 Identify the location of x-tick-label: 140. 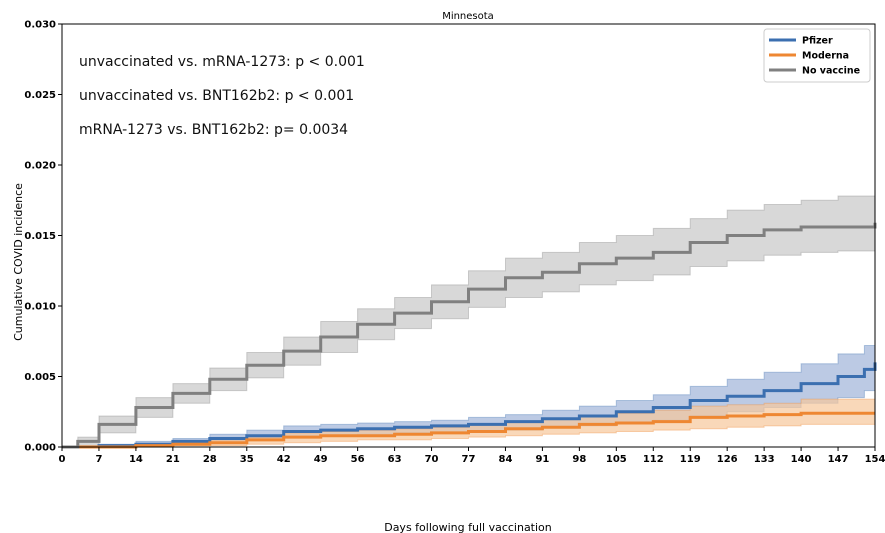
(801, 459).